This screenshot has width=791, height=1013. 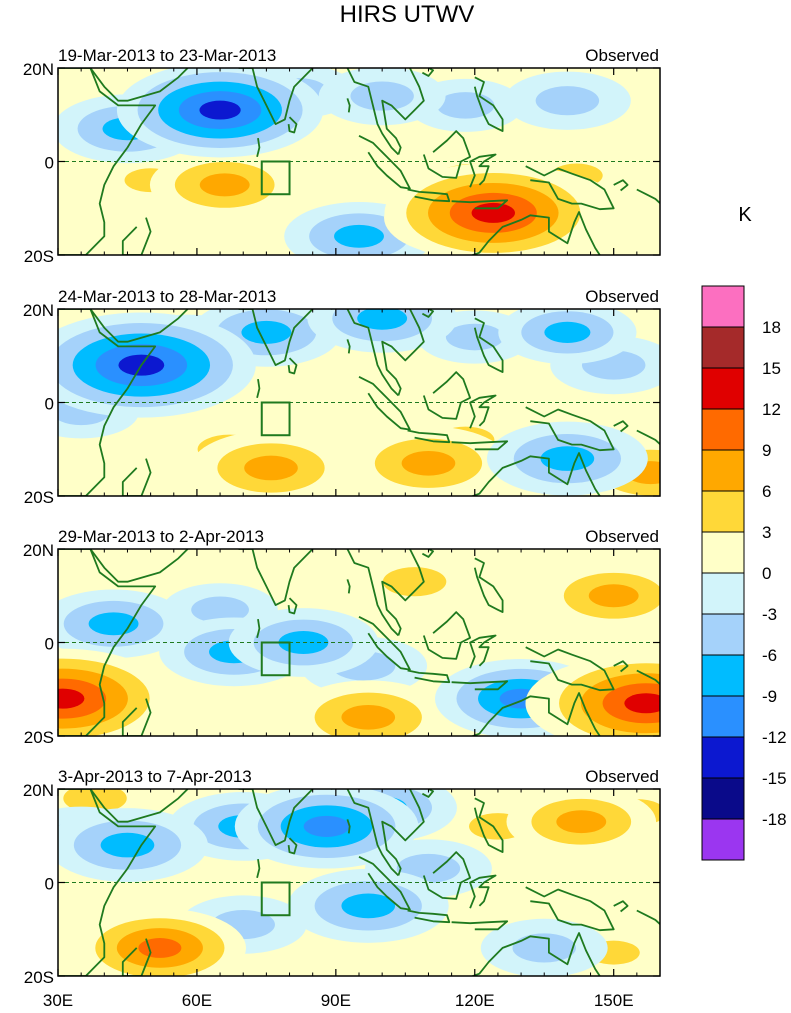 What do you see at coordinates (774, 778) in the screenshot?
I see `colorbar-label: -15` at bounding box center [774, 778].